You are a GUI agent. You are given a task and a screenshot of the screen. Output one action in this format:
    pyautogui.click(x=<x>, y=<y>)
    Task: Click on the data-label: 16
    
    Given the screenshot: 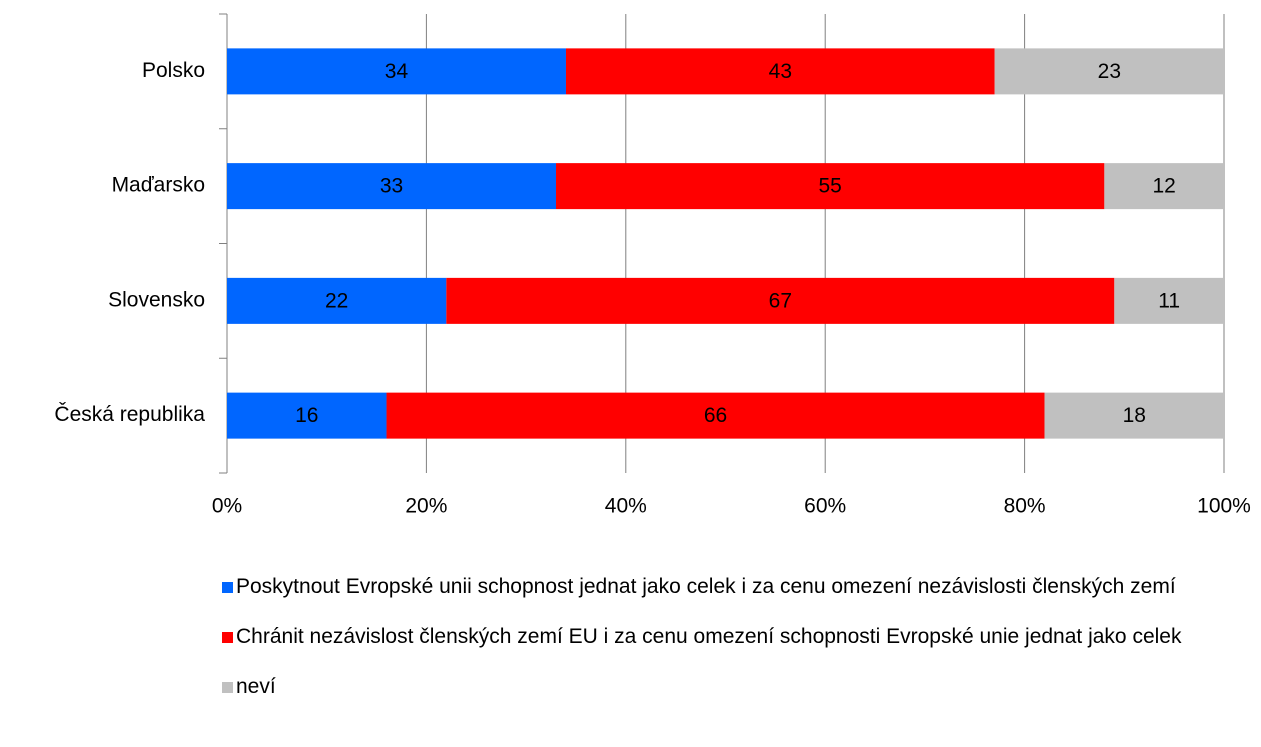 What is the action you would take?
    pyautogui.click(x=306, y=415)
    